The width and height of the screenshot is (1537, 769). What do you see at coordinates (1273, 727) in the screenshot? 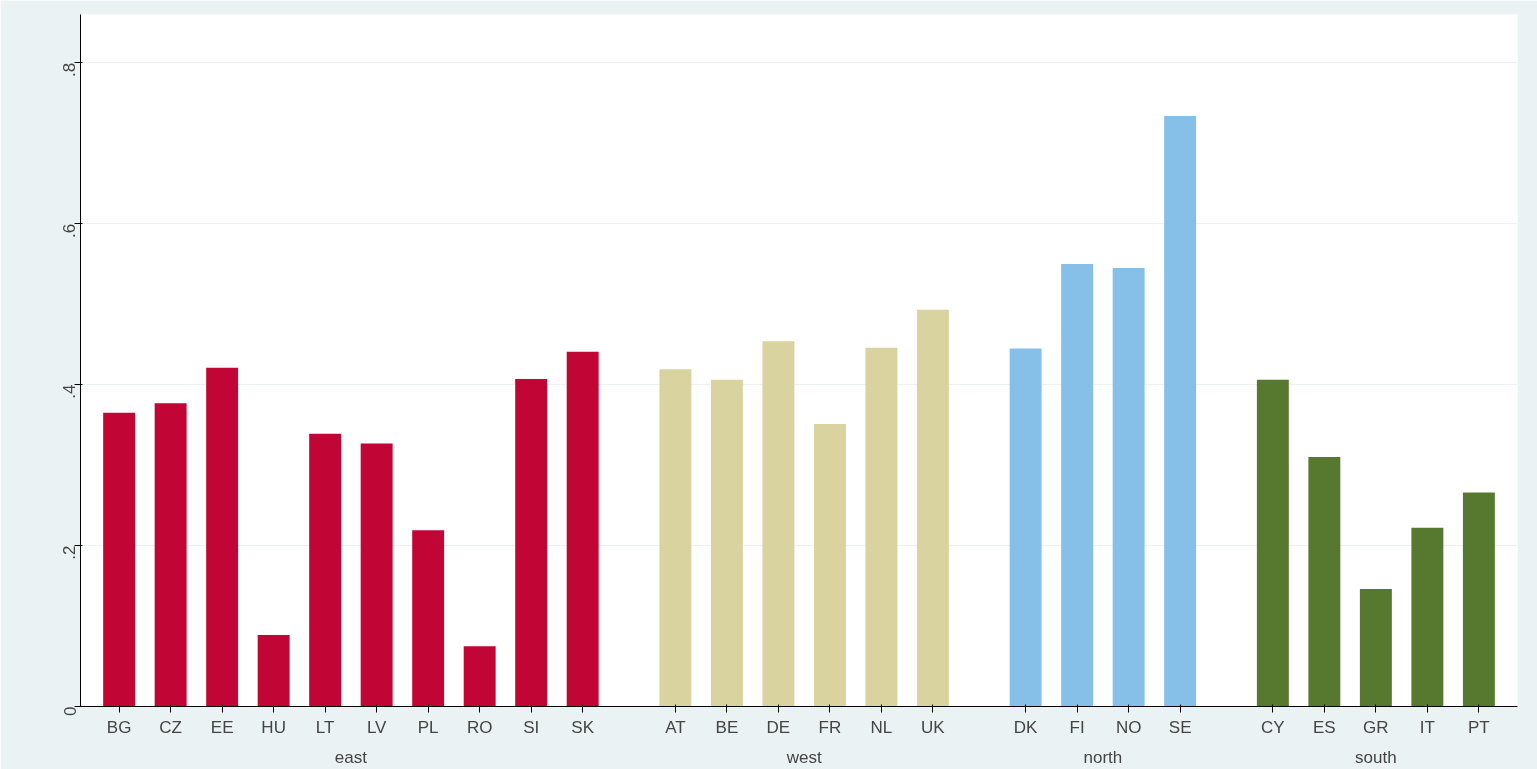
I see `x-tick-label: CY` at bounding box center [1273, 727].